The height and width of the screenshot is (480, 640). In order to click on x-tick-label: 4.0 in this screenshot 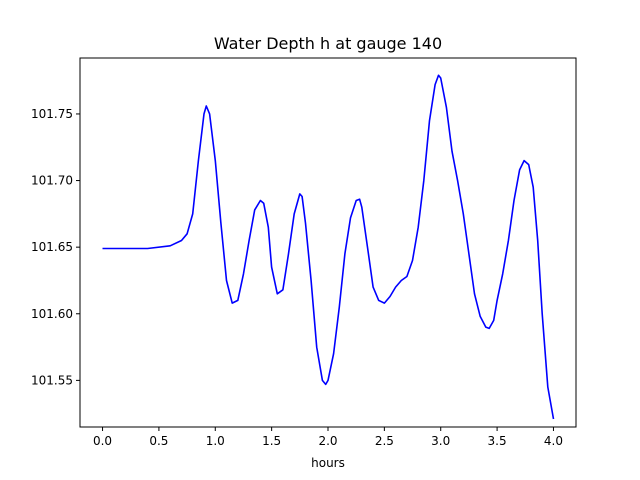, I will do `click(553, 441)`.